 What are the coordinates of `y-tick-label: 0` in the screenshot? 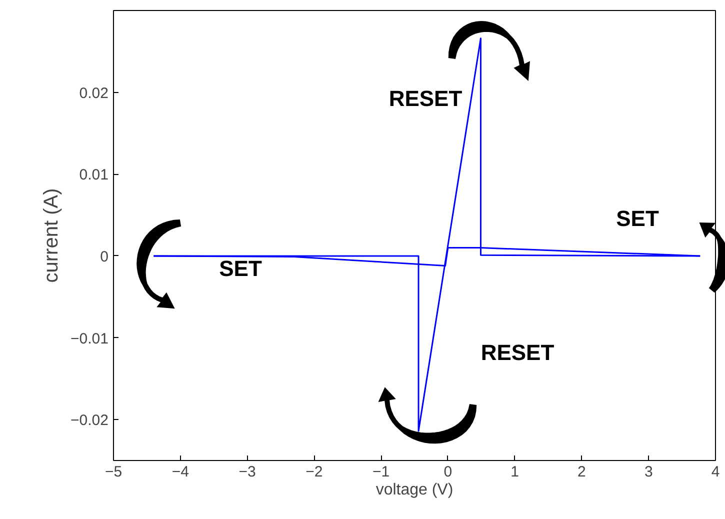 It's located at (104, 257).